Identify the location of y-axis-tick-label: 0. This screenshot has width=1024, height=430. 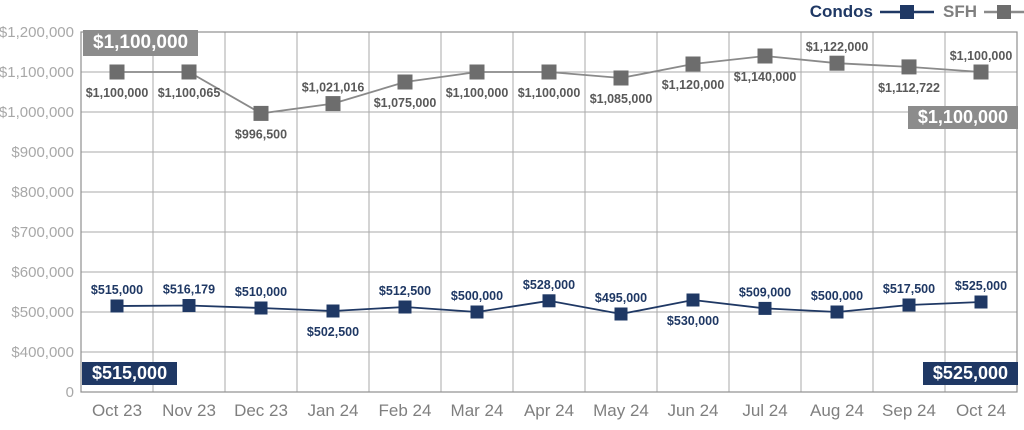
(70, 392).